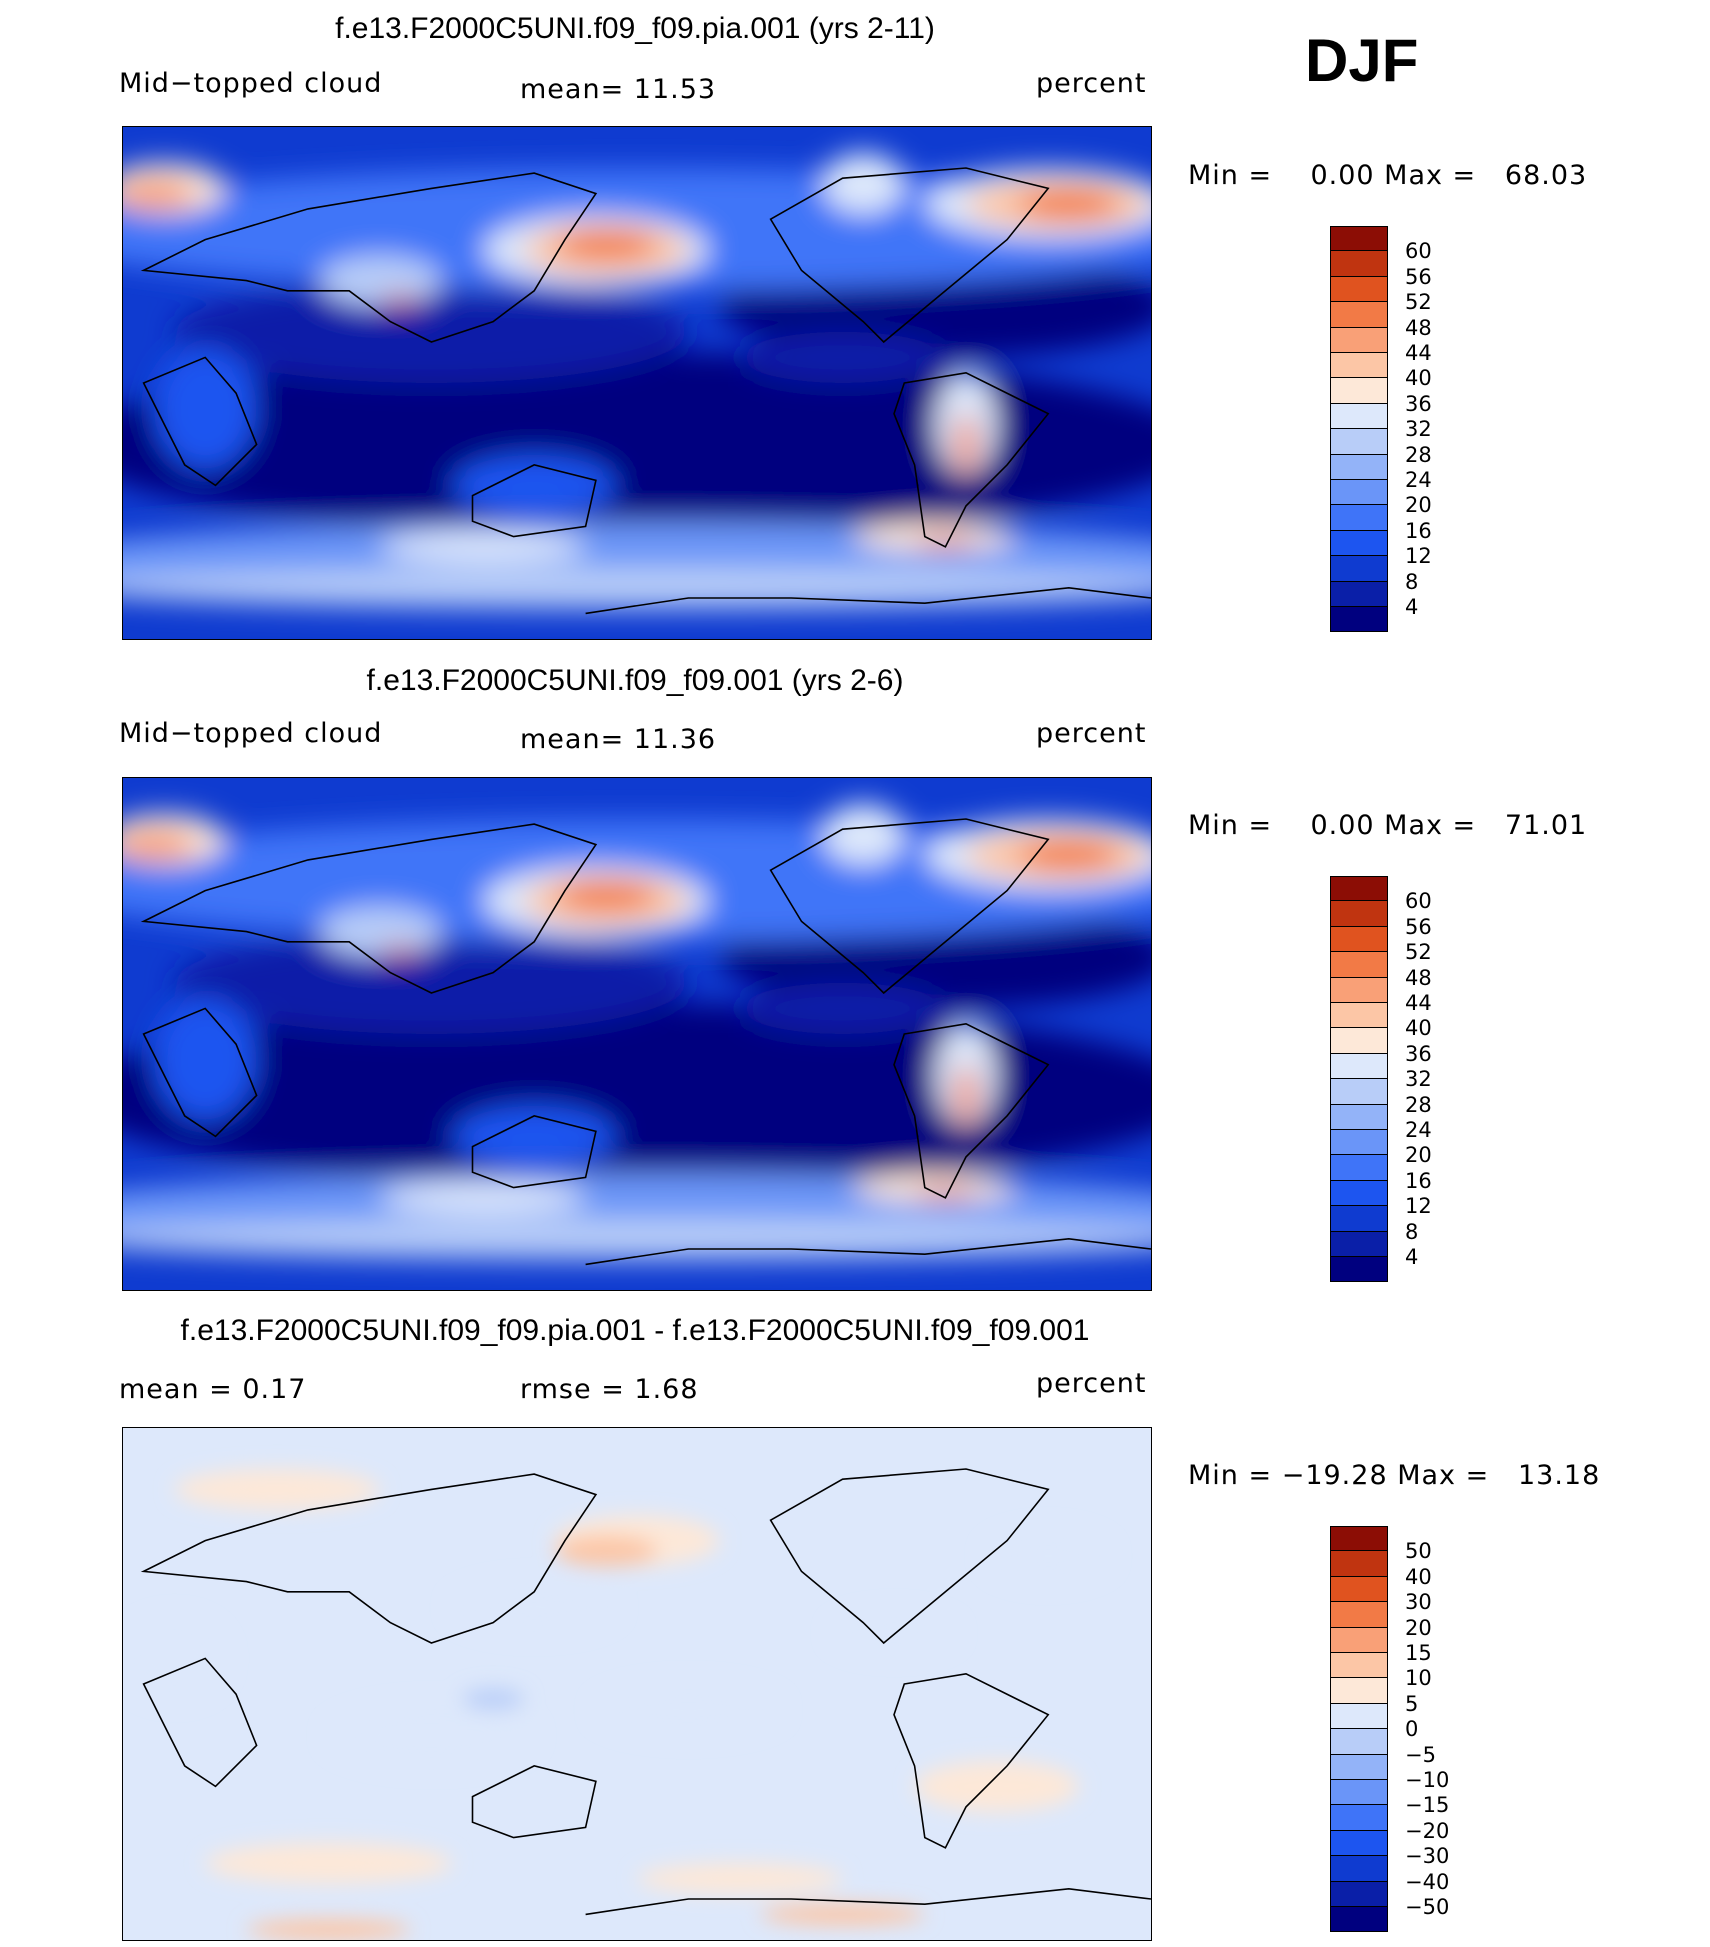 The height and width of the screenshot is (1947, 1710). What do you see at coordinates (1091, 733) in the screenshot?
I see `panel-2-units-label: percent` at bounding box center [1091, 733].